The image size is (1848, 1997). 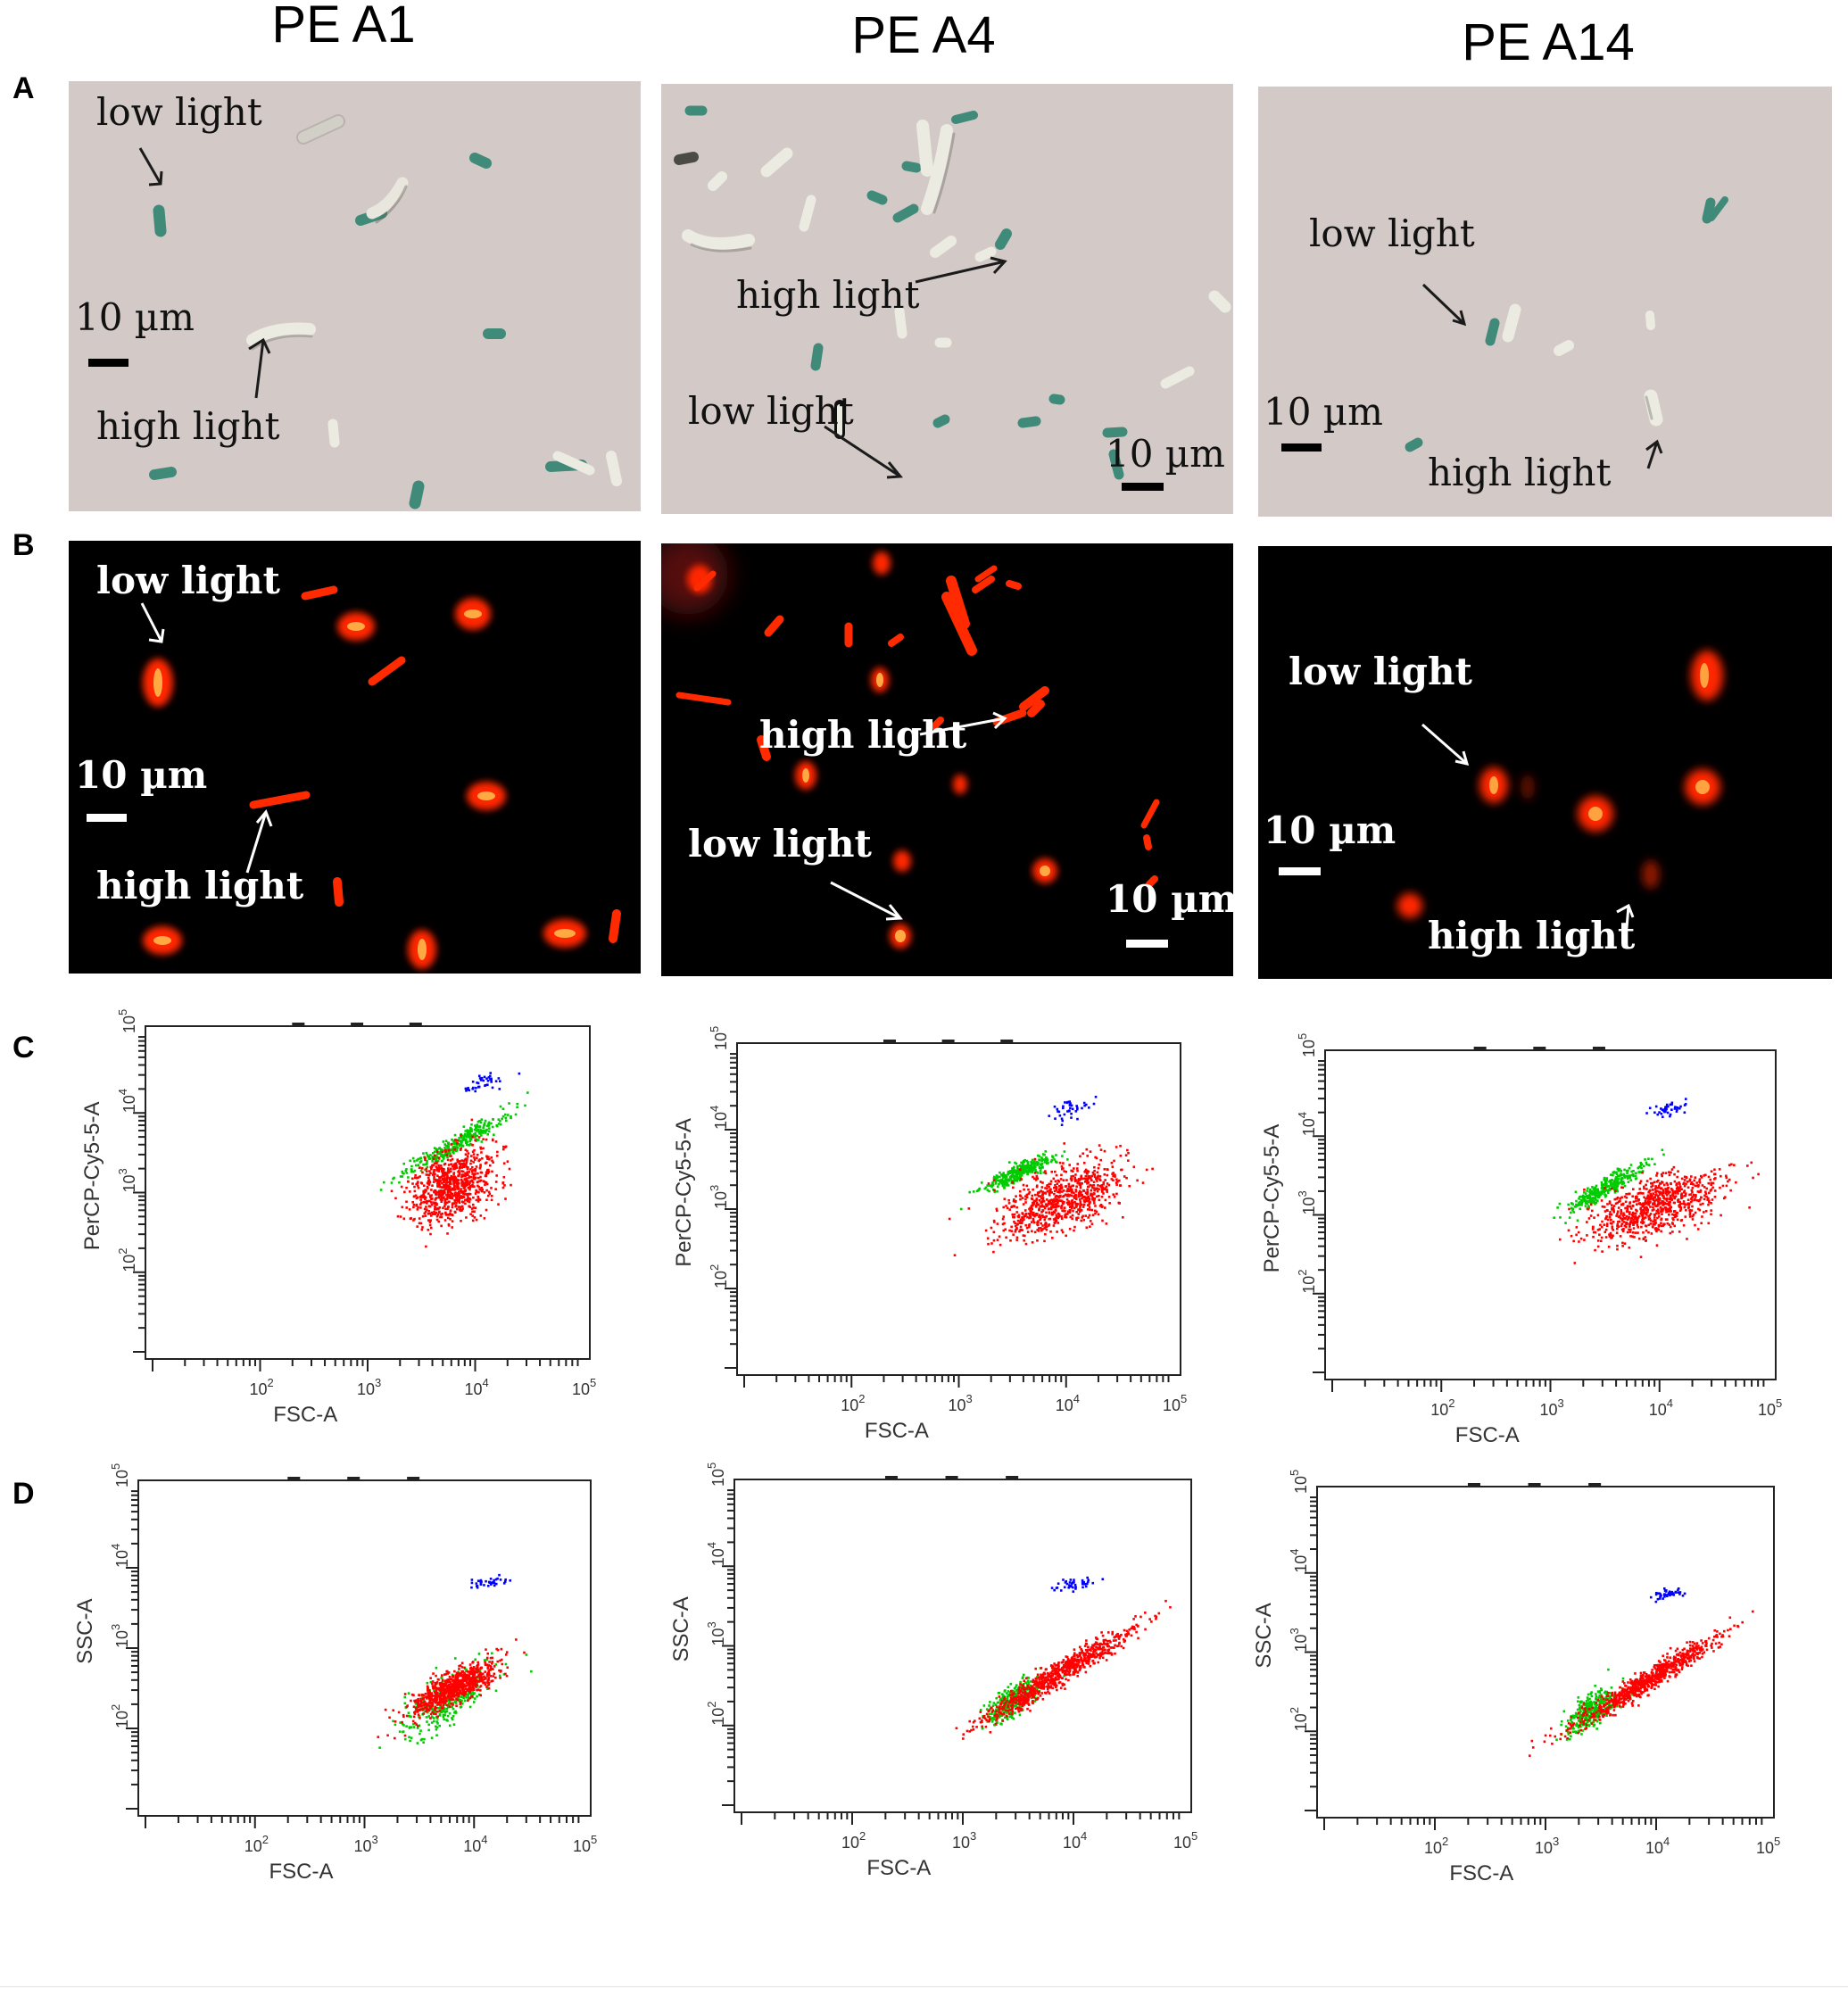 I want to click on column-title-pe-a1: PE A1, so click(x=344, y=27).